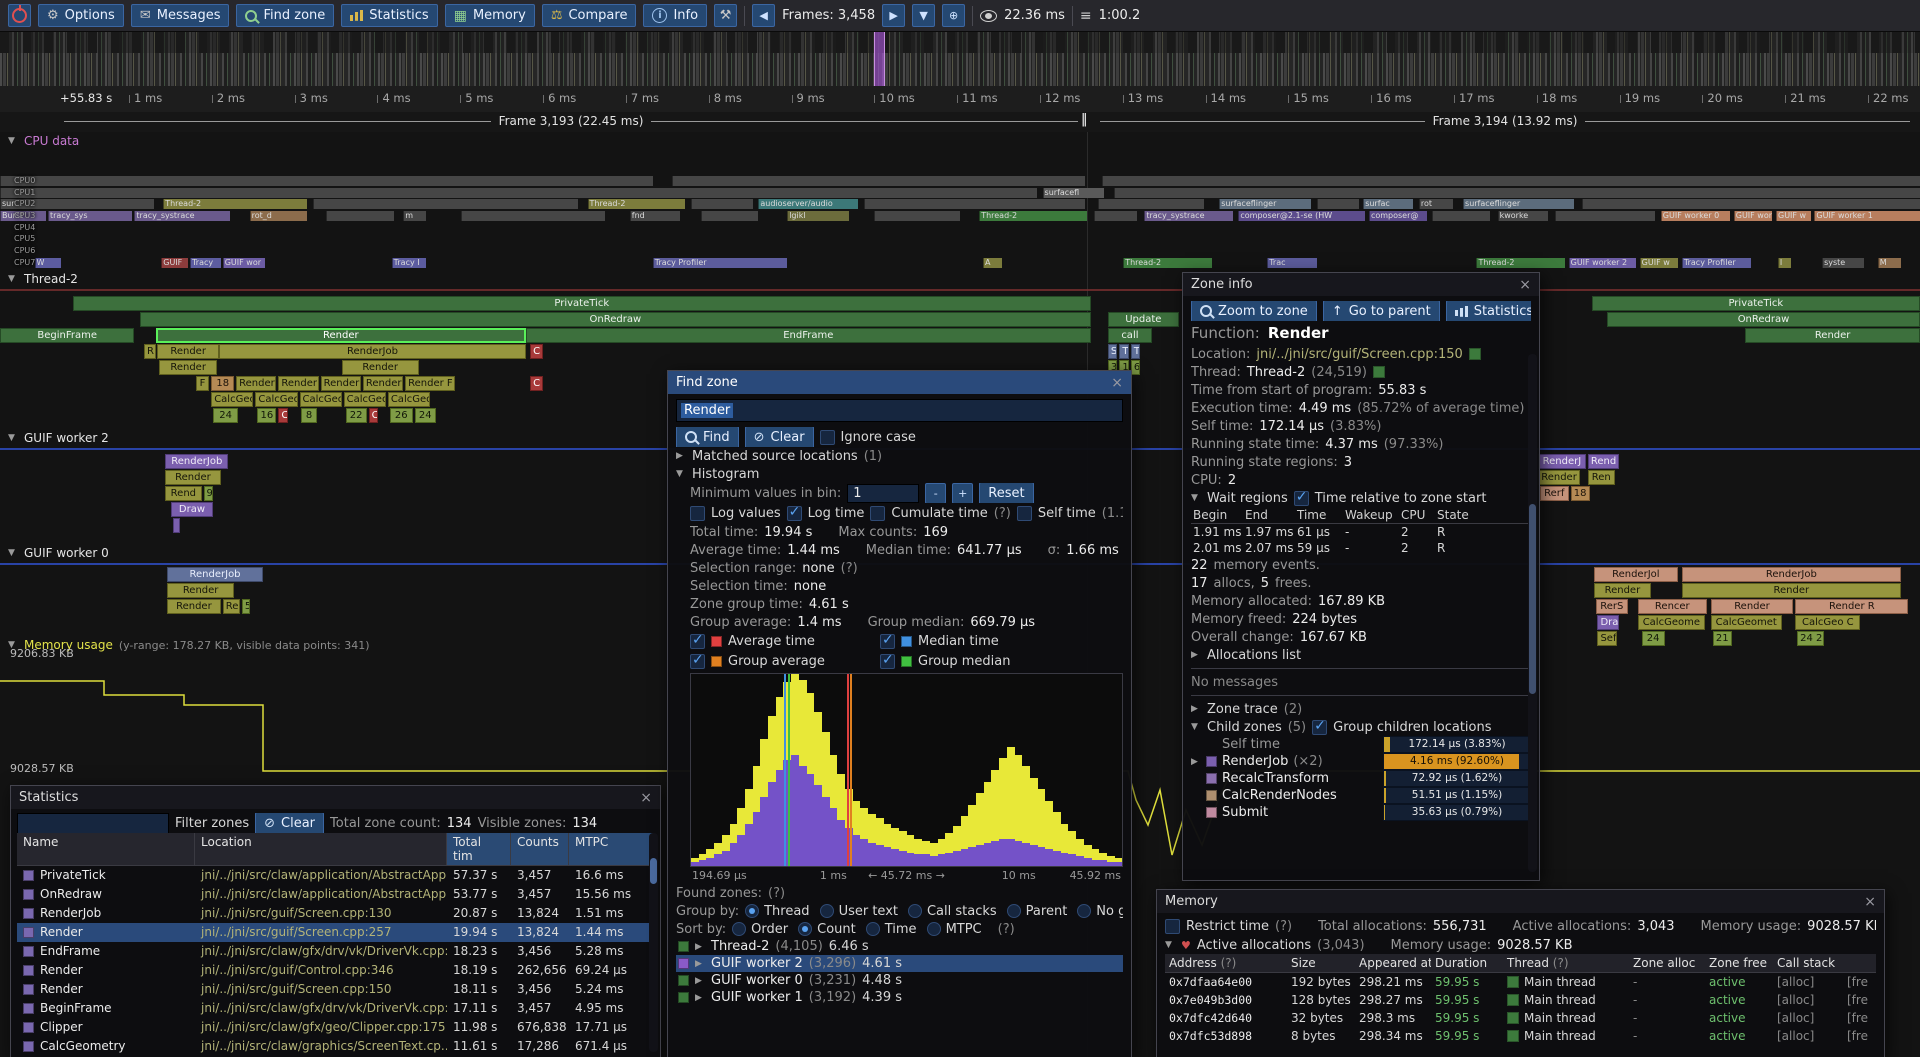 The height and width of the screenshot is (1057, 1920). What do you see at coordinates (19, 15) in the screenshot?
I see `power-button` at bounding box center [19, 15].